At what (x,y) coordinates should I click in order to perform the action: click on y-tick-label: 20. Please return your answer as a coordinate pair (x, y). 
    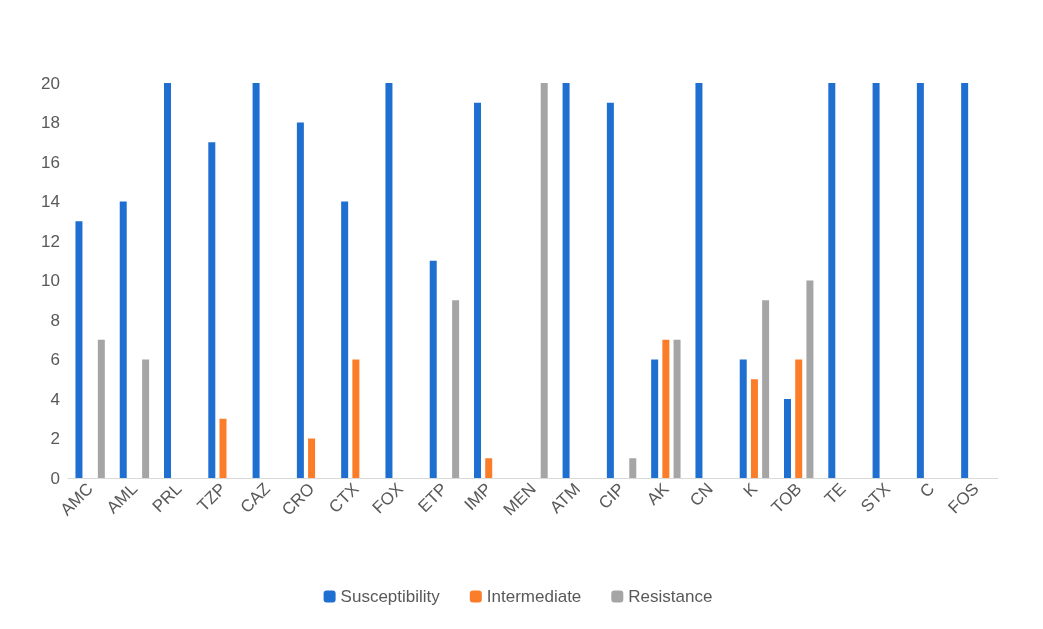
    Looking at the image, I should click on (50, 83).